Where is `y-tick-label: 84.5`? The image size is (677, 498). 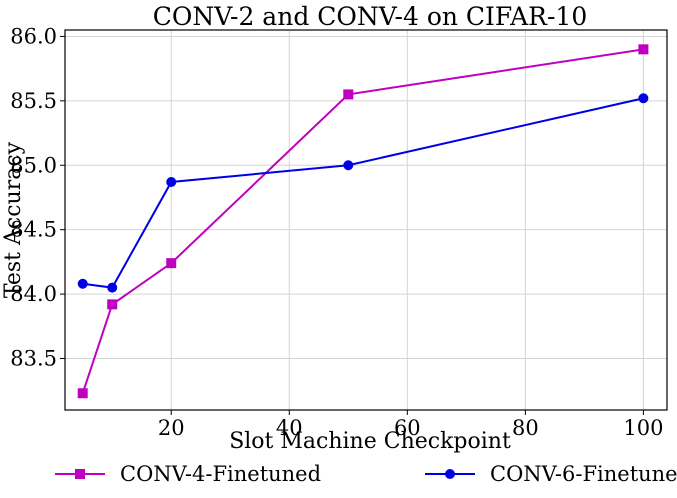
y-tick-label: 84.5 is located at coordinates (33, 230).